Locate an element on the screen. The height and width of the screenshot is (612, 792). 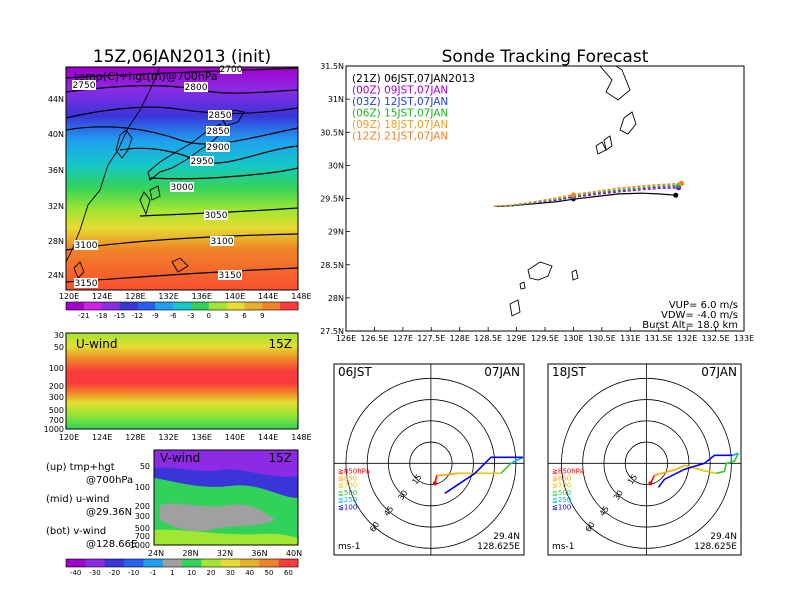
lon-tick-label: 132E is located at coordinates (168, 296).